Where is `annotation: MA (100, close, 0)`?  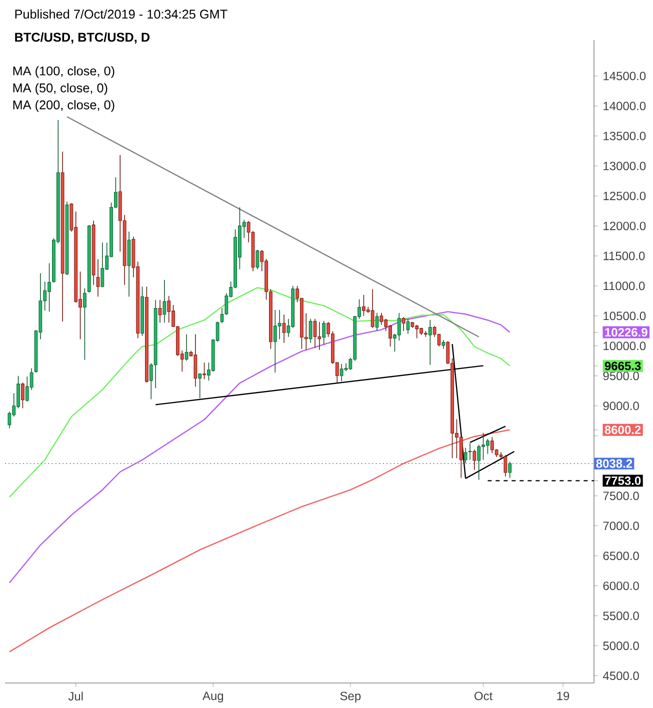 annotation: MA (100, close, 0) is located at coordinates (63, 72).